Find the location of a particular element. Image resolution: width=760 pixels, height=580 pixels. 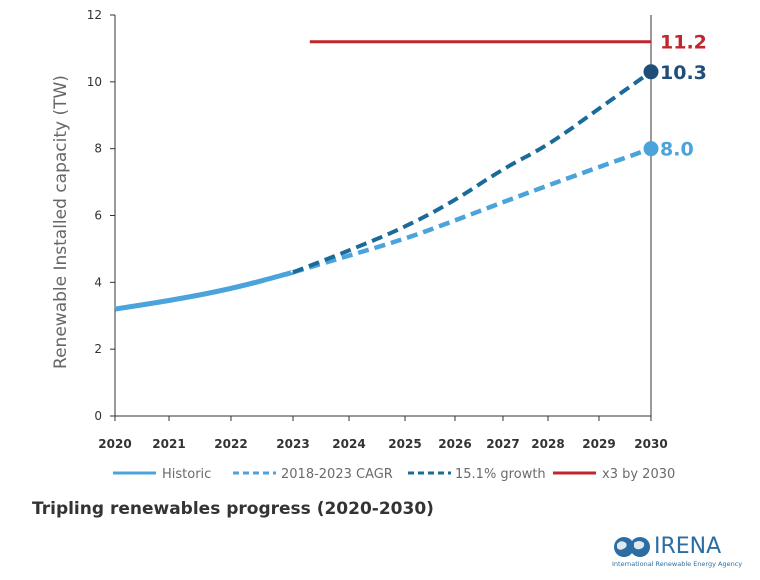

x-tick-label: 2028 is located at coordinates (547, 444).